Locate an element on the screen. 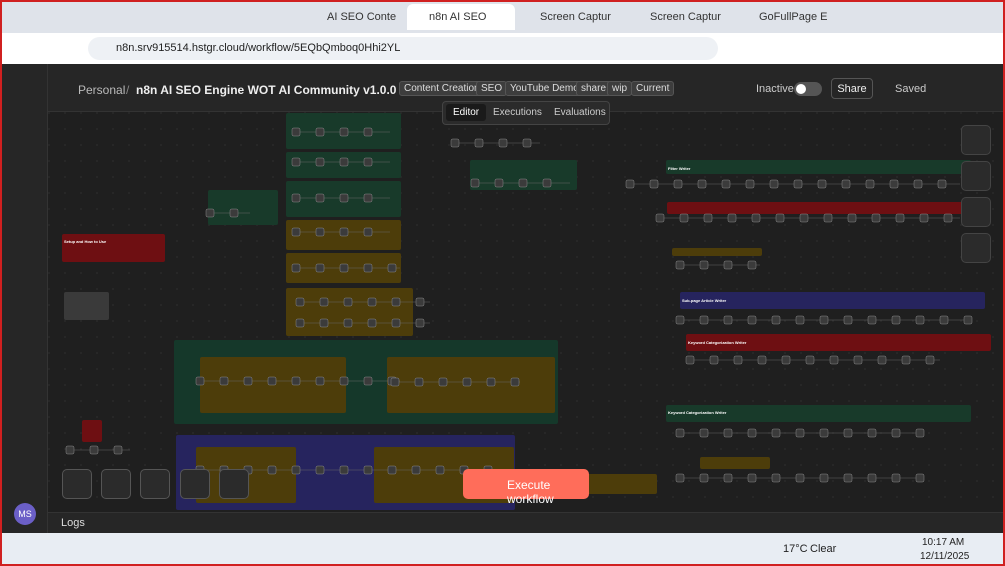 Image resolution: width=1005 pixels, height=566 pixels. view-tab: Executions is located at coordinates (517, 112).